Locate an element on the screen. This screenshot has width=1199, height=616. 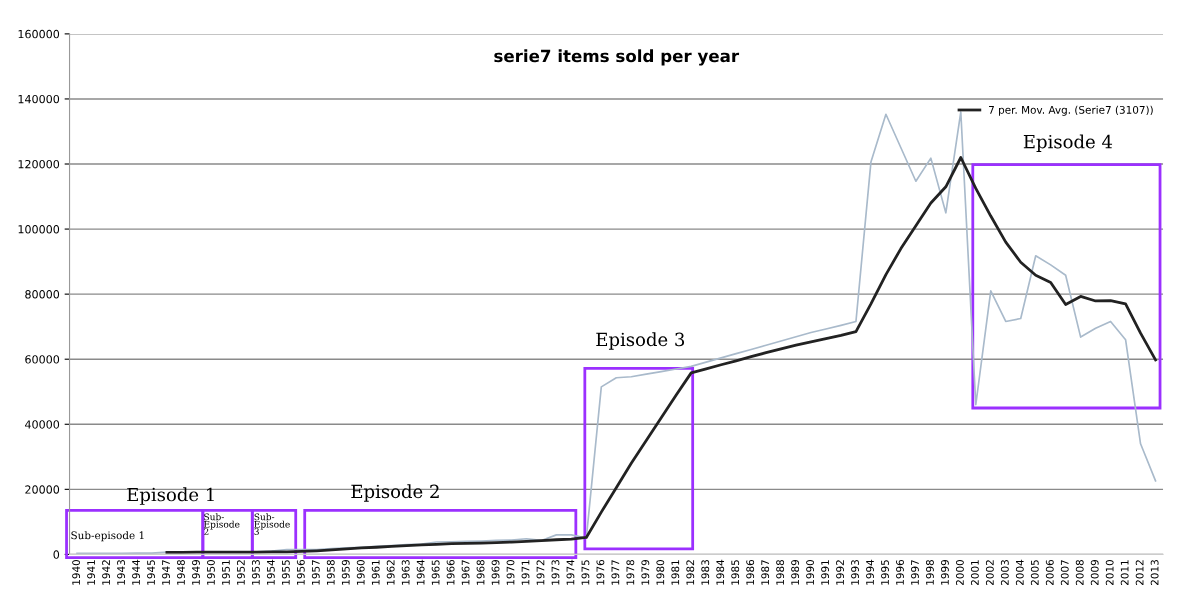
x-tick-label: 1974 is located at coordinates (570, 572).